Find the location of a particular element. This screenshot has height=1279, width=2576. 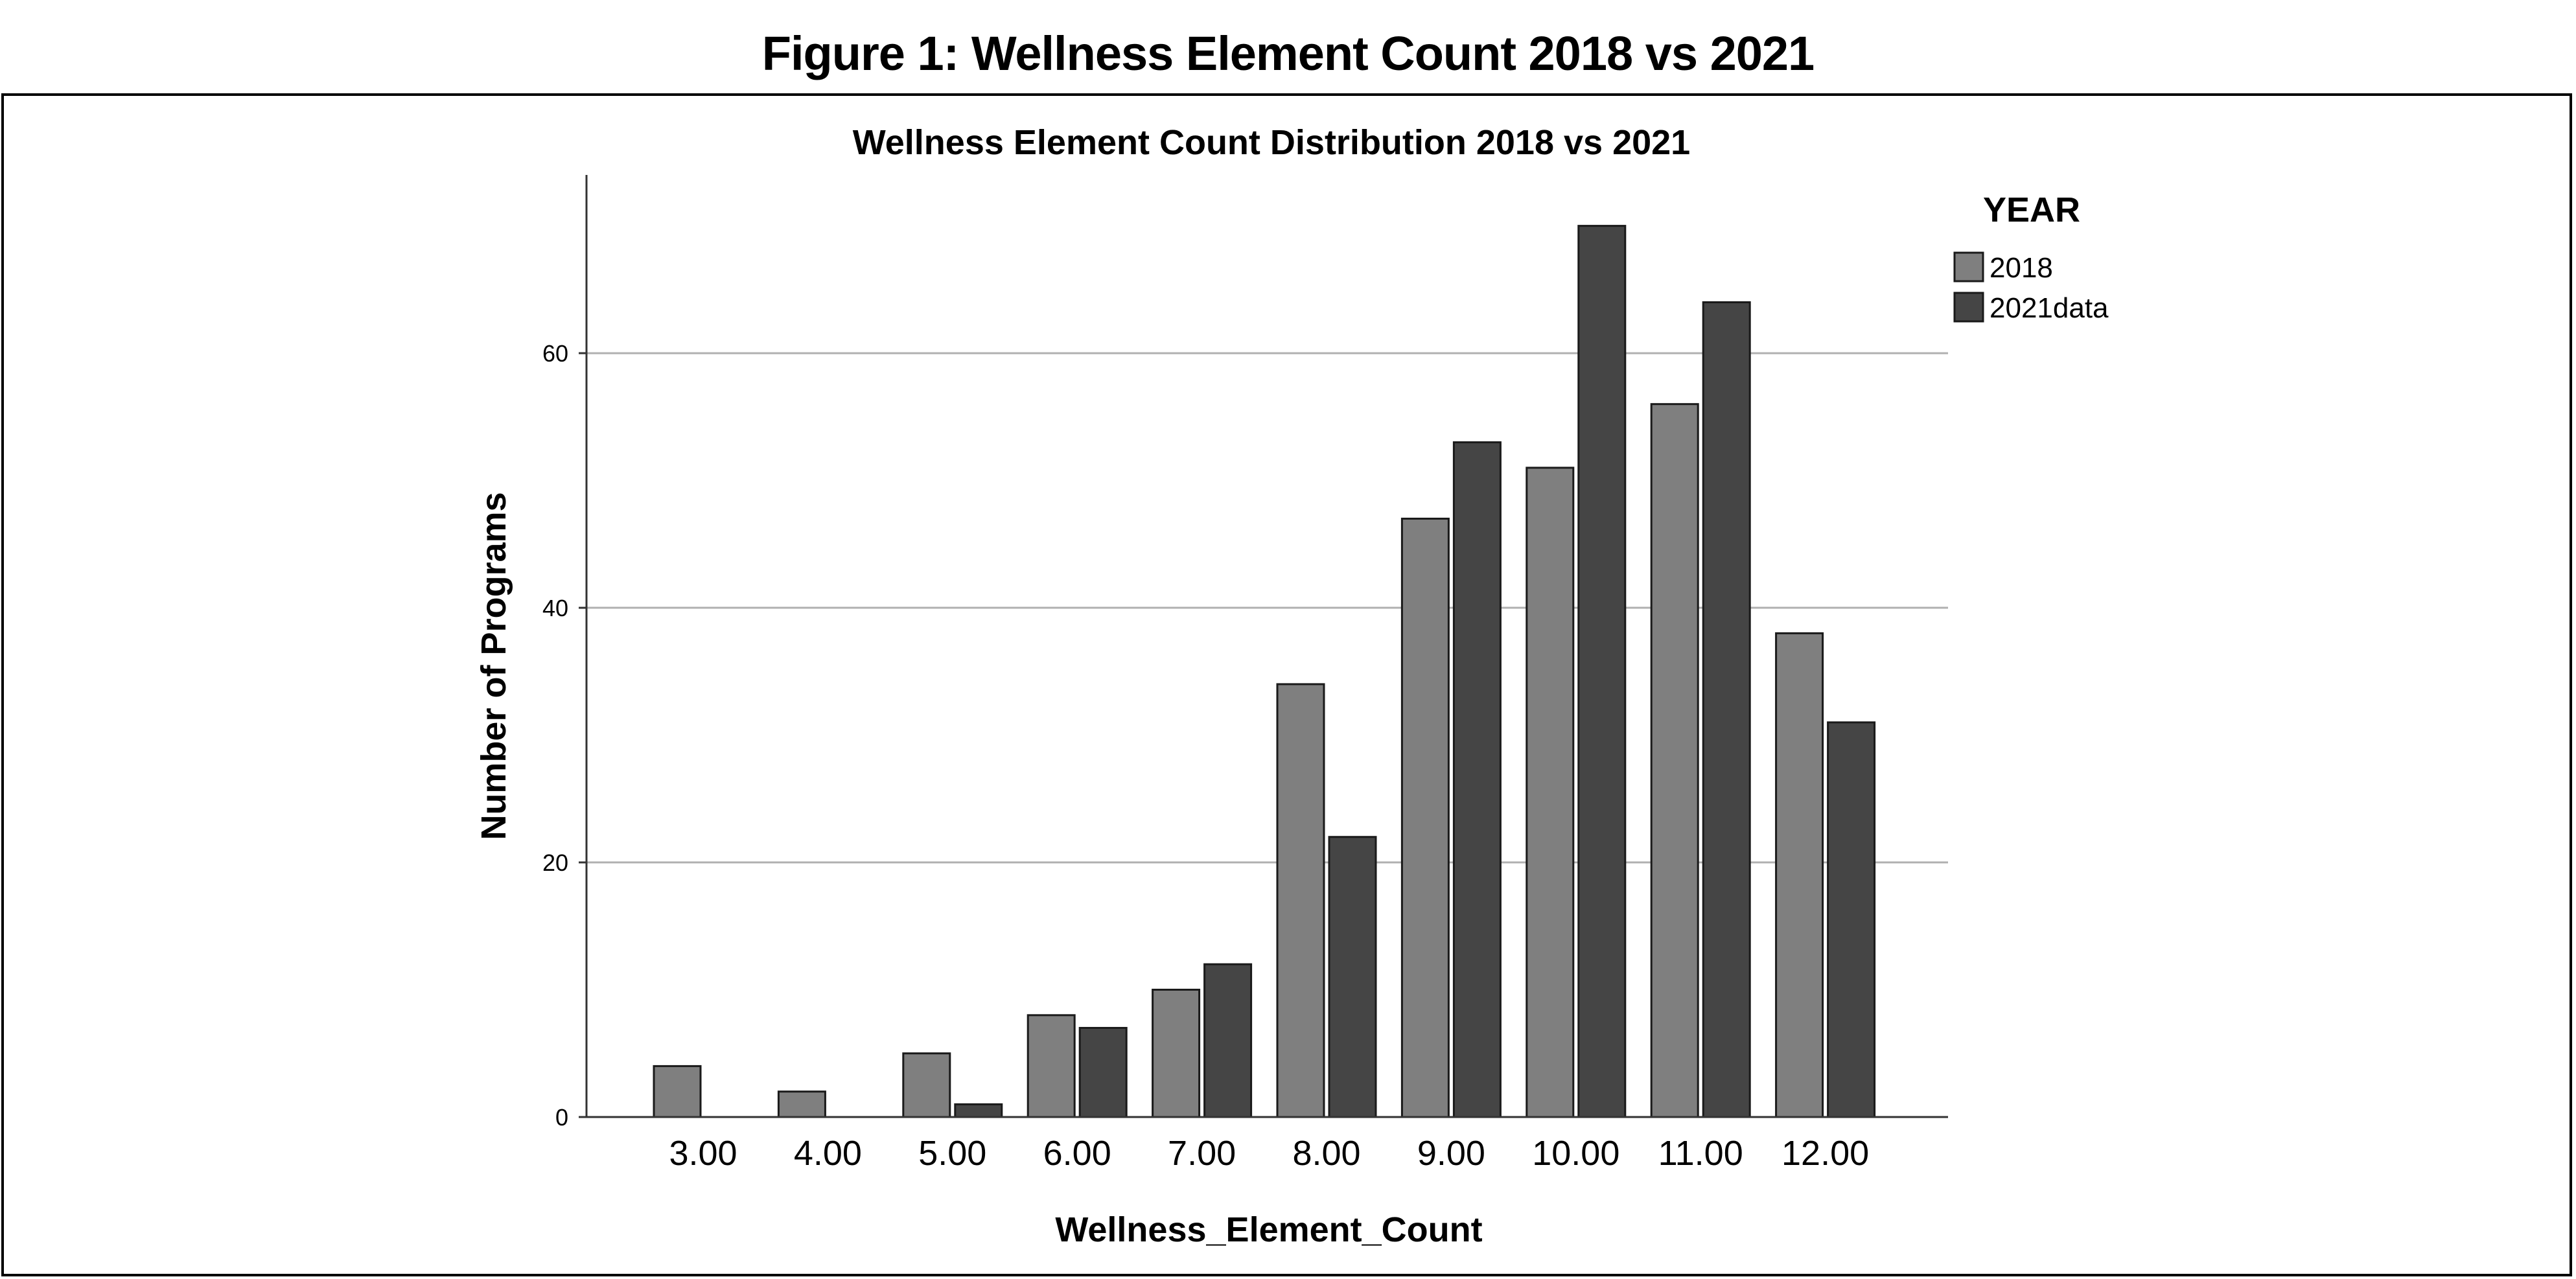

bar-2018-8.00 is located at coordinates (1300, 900).